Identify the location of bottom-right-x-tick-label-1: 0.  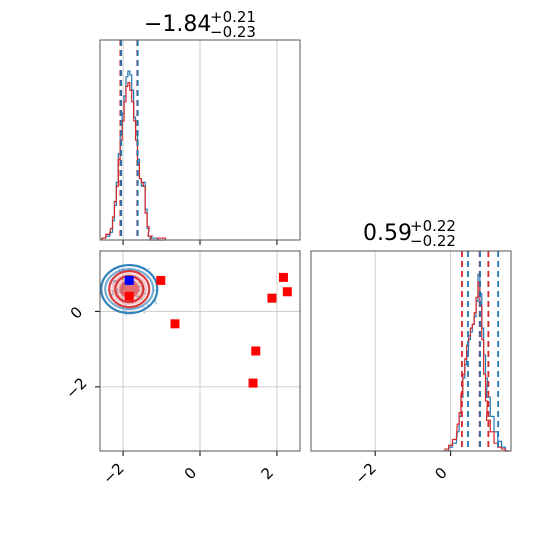
(440, 473).